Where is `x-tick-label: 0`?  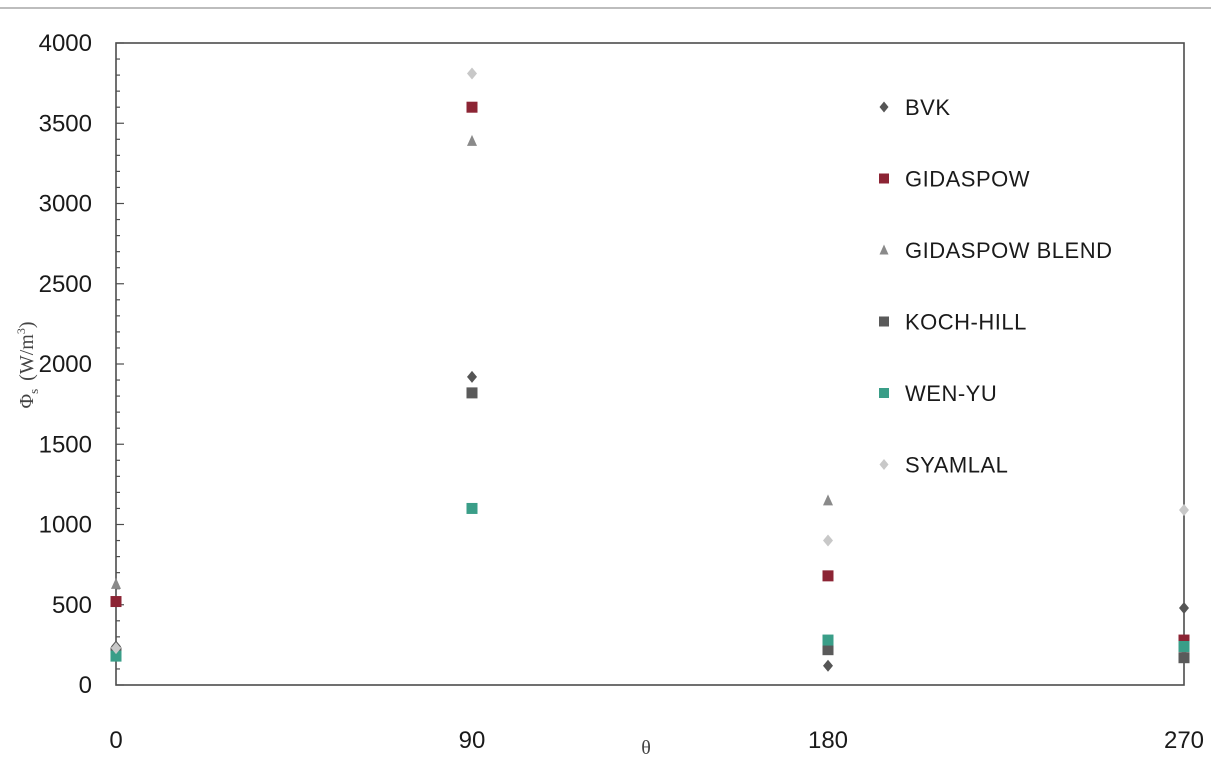
x-tick-label: 0 is located at coordinates (115, 740).